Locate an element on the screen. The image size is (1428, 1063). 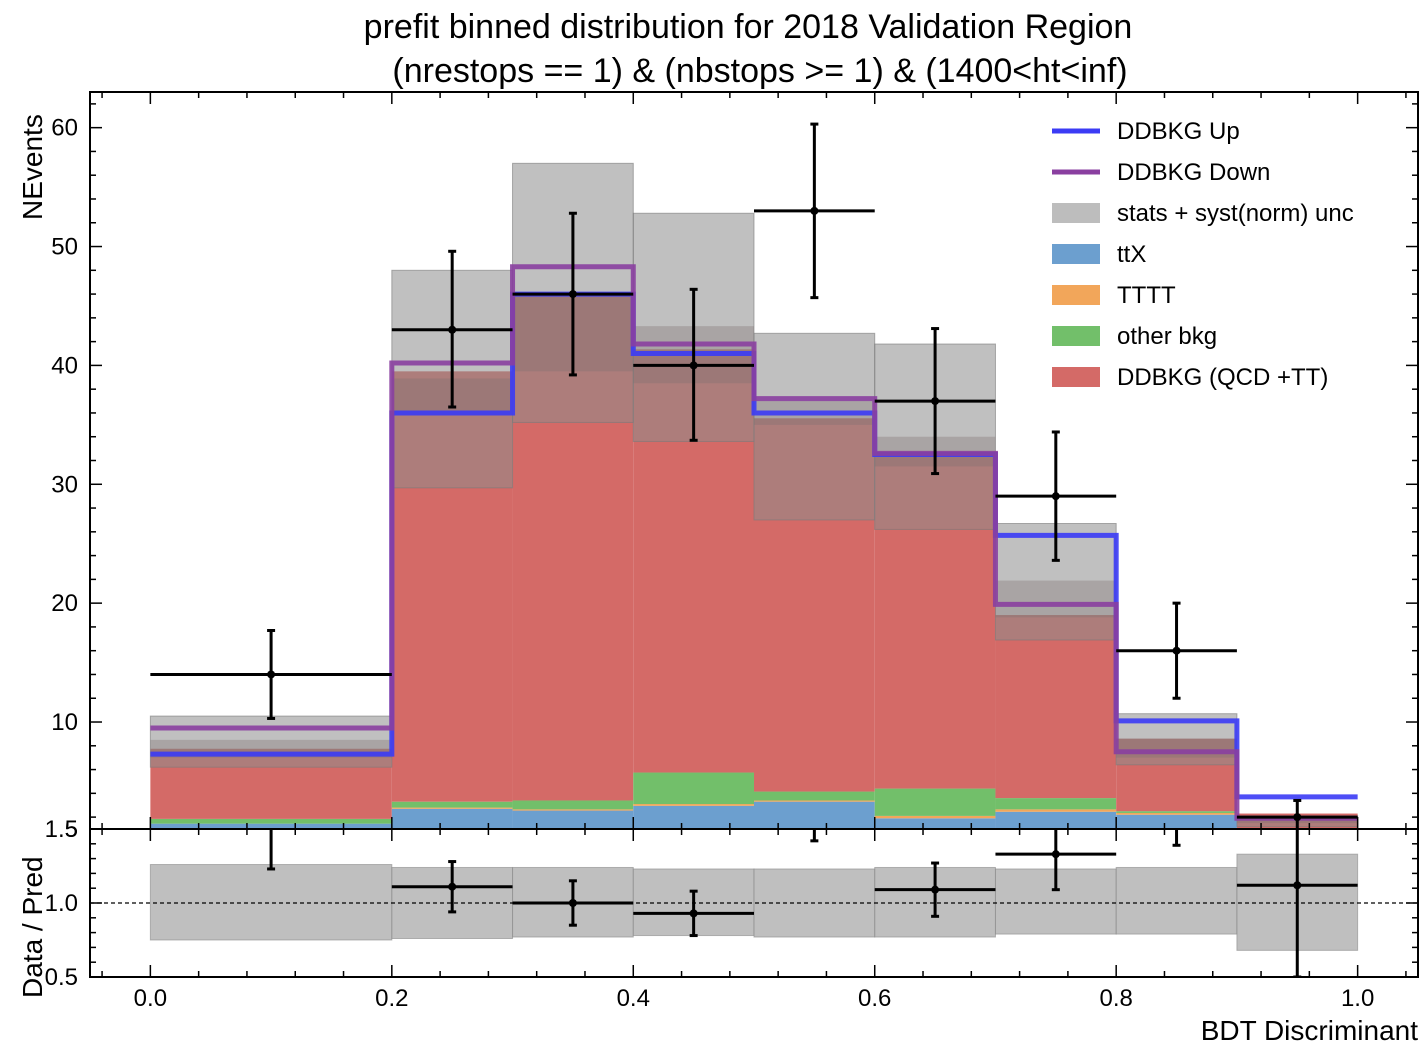
legend-label-2: stats + syst(norm) unc is located at coordinates (1235, 213).